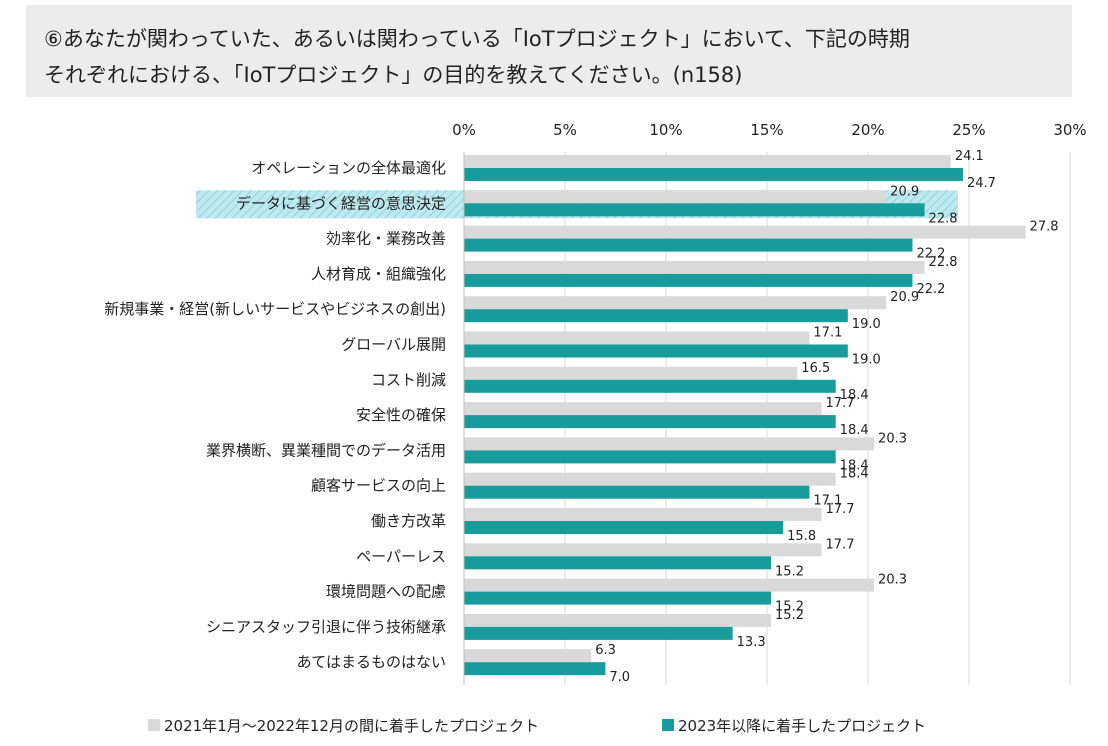 This screenshot has width=1108, height=746. Describe the element at coordinates (326, 450) in the screenshot. I see `category-label: 業界横断、異業種間でのデータ活用` at that location.